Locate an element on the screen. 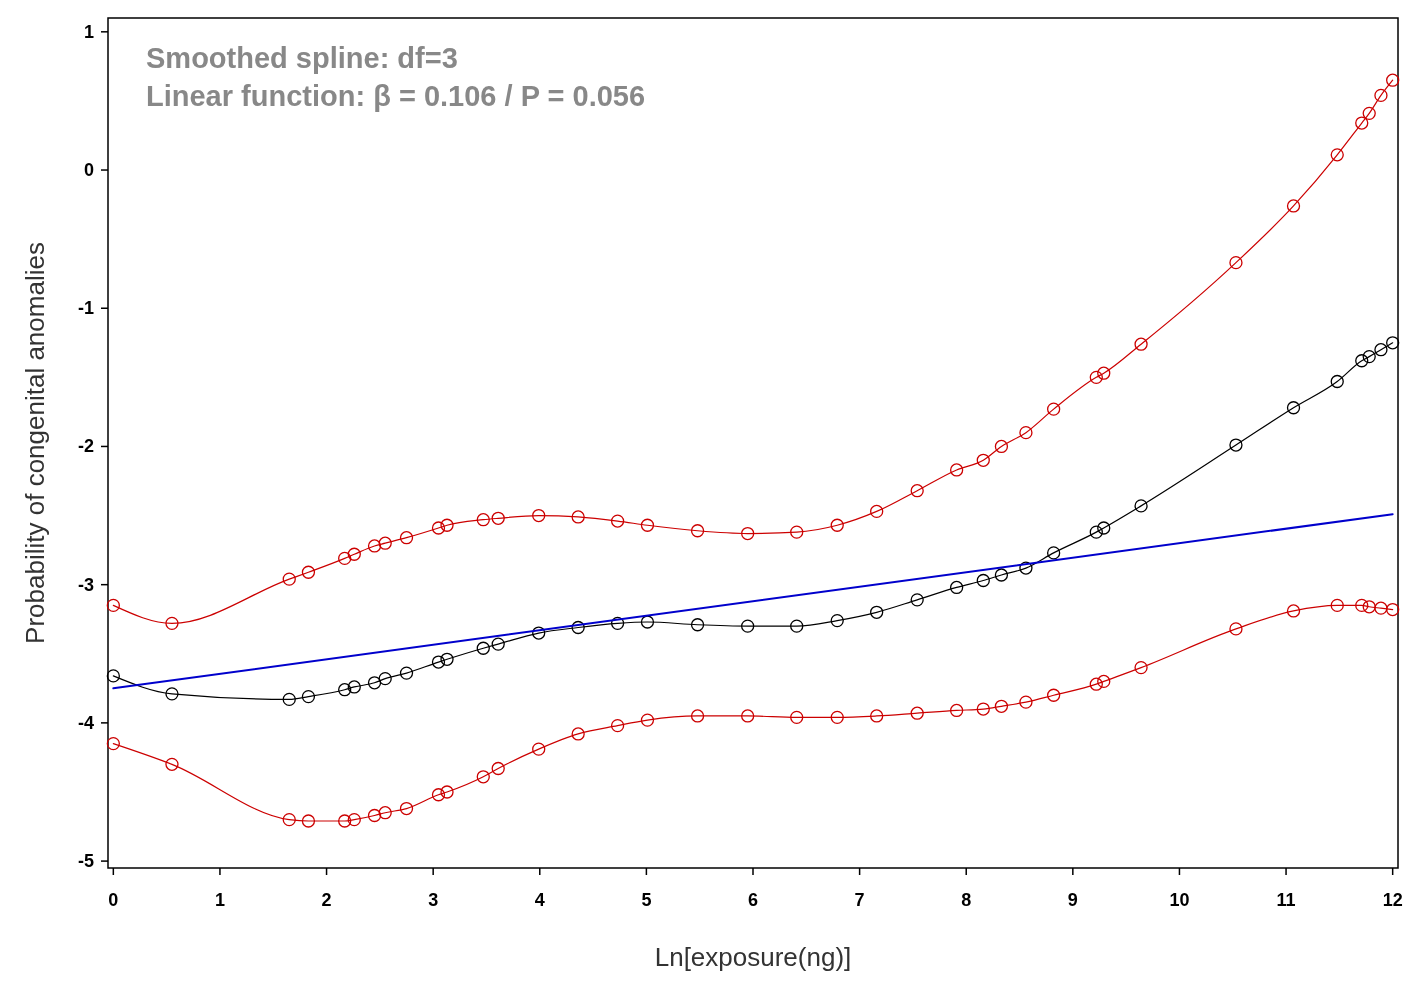 This screenshot has height=981, width=1417. x-tick-label: 0 is located at coordinates (113, 900).